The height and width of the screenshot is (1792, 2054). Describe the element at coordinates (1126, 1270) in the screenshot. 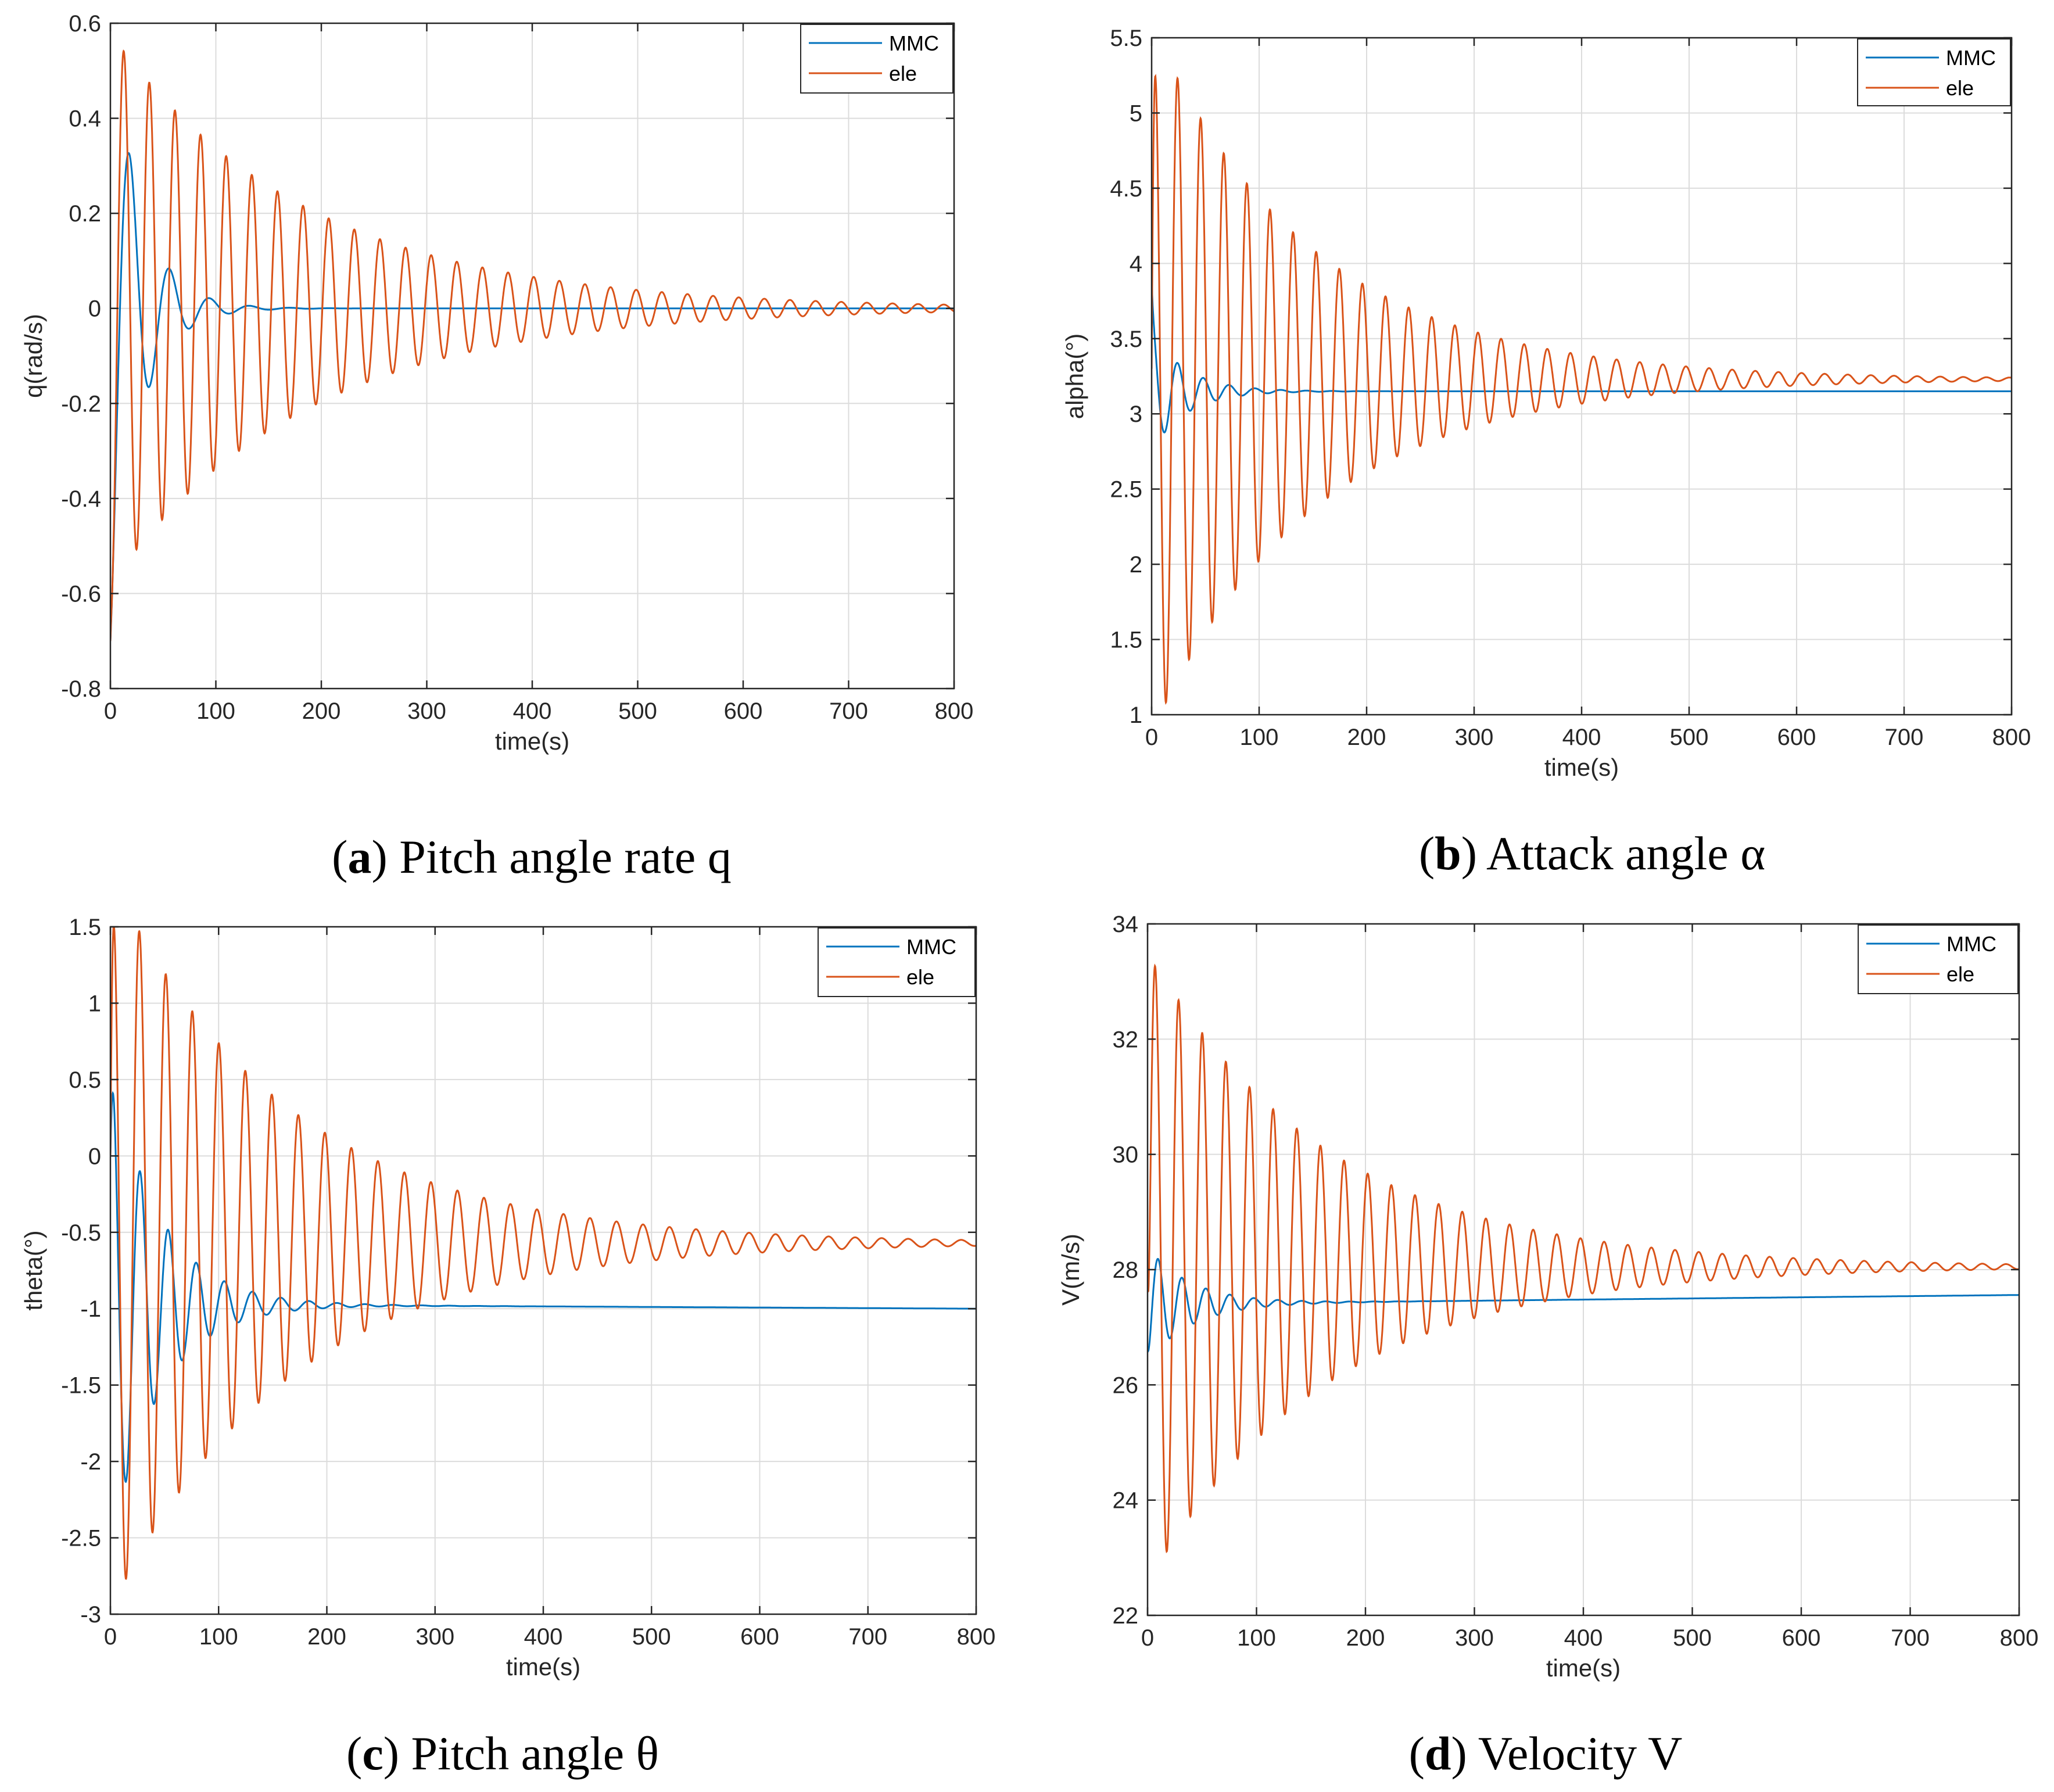

I see `y-tick-label: 28` at that location.